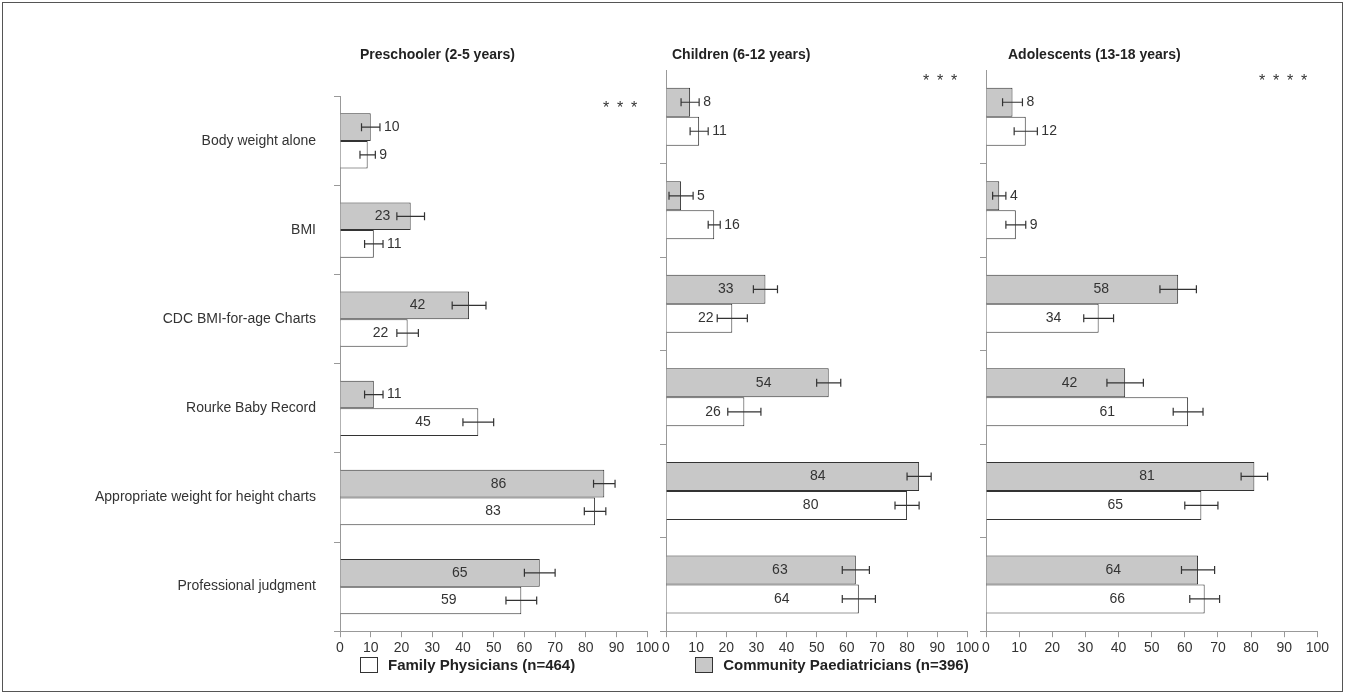 The height and width of the screenshot is (694, 1345). Describe the element at coordinates (382, 215) in the screenshot. I see `data-label: 23` at that location.